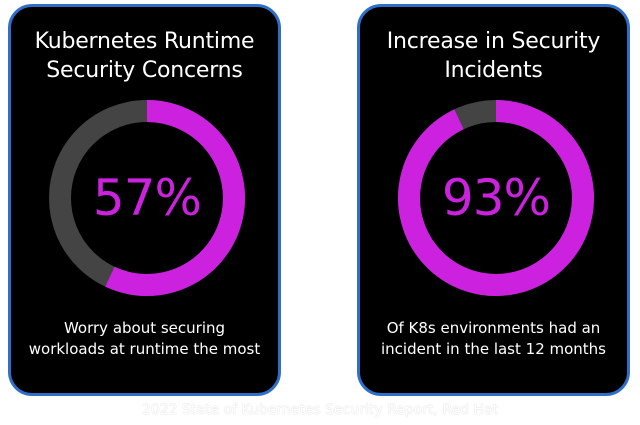 The width and height of the screenshot is (640, 425). What do you see at coordinates (144, 70) in the screenshot?
I see `card-title-line: Security Concerns` at bounding box center [144, 70].